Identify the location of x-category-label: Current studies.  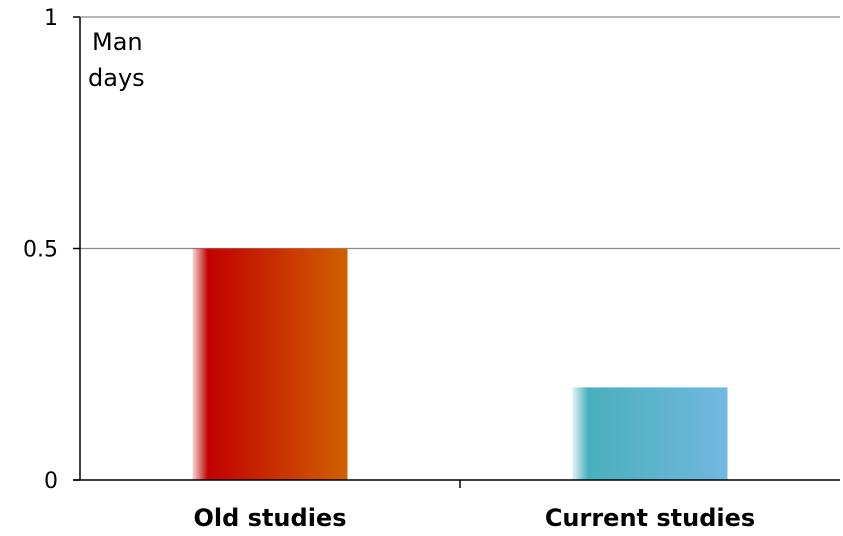
(650, 517).